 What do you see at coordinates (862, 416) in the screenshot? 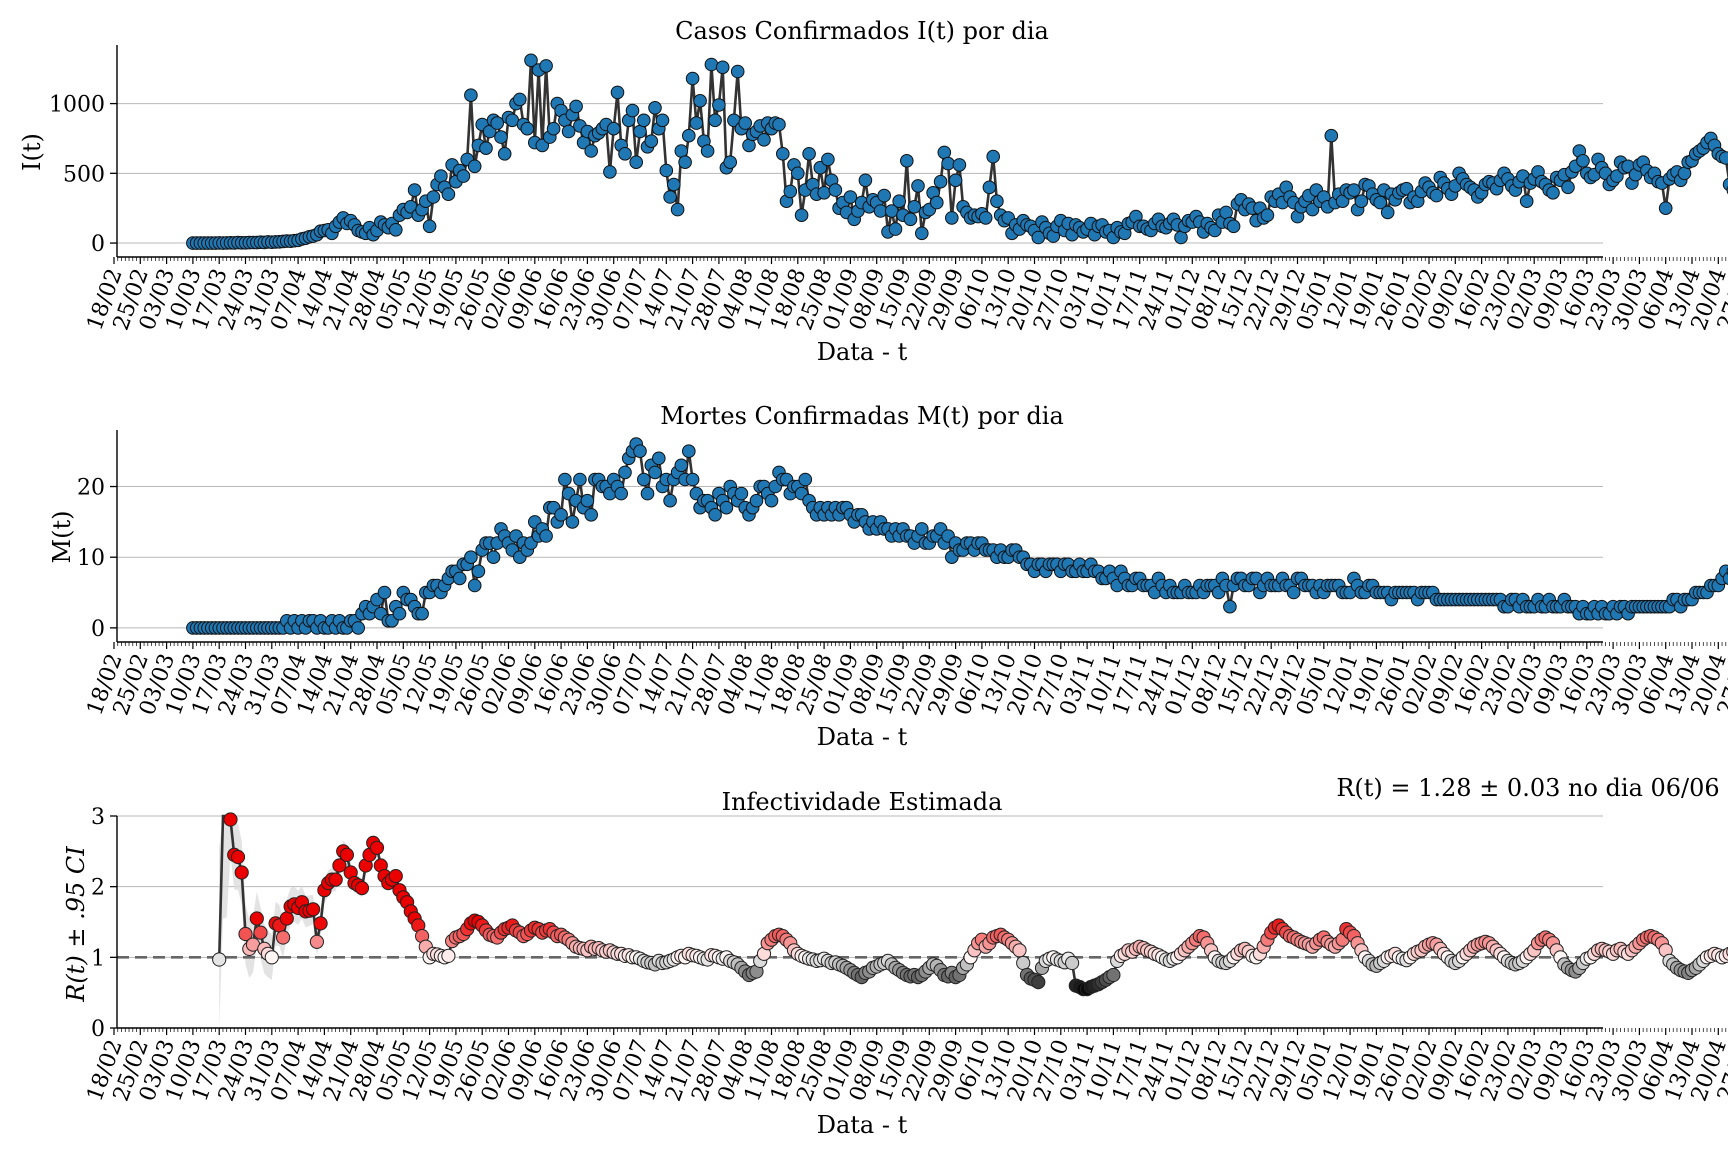
I see `deaths-title: Mortes Confirmadas M(t) por dia` at bounding box center [862, 416].